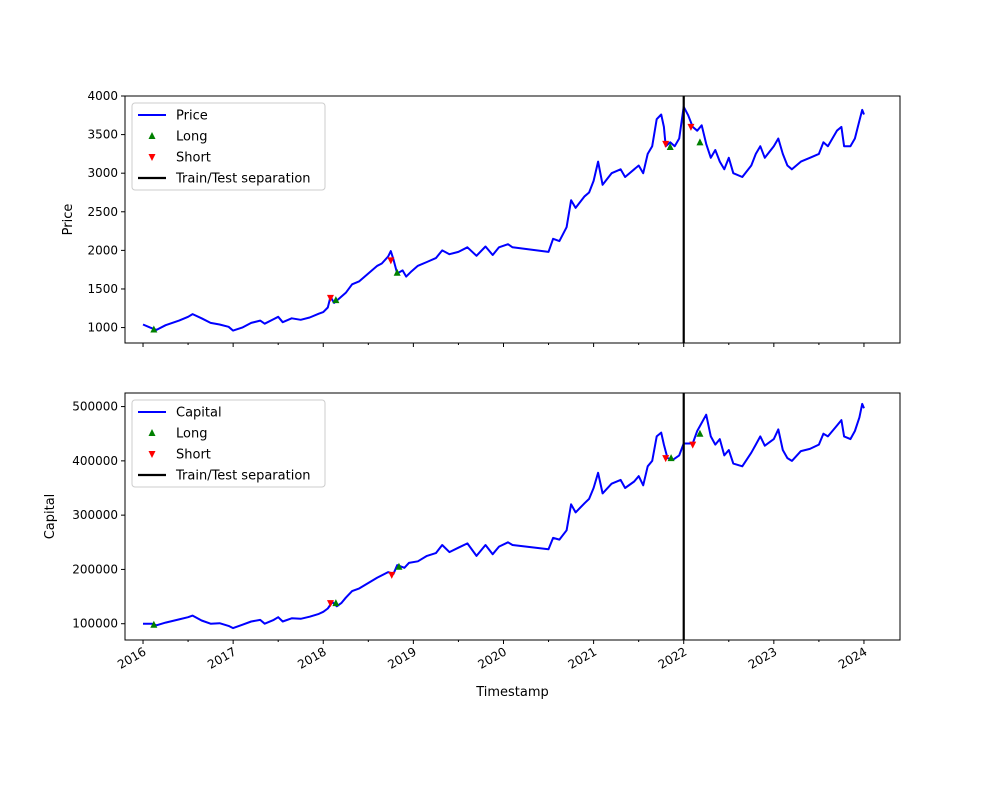  What do you see at coordinates (762, 657) in the screenshot?
I see `x-tick-label: 2023` at bounding box center [762, 657].